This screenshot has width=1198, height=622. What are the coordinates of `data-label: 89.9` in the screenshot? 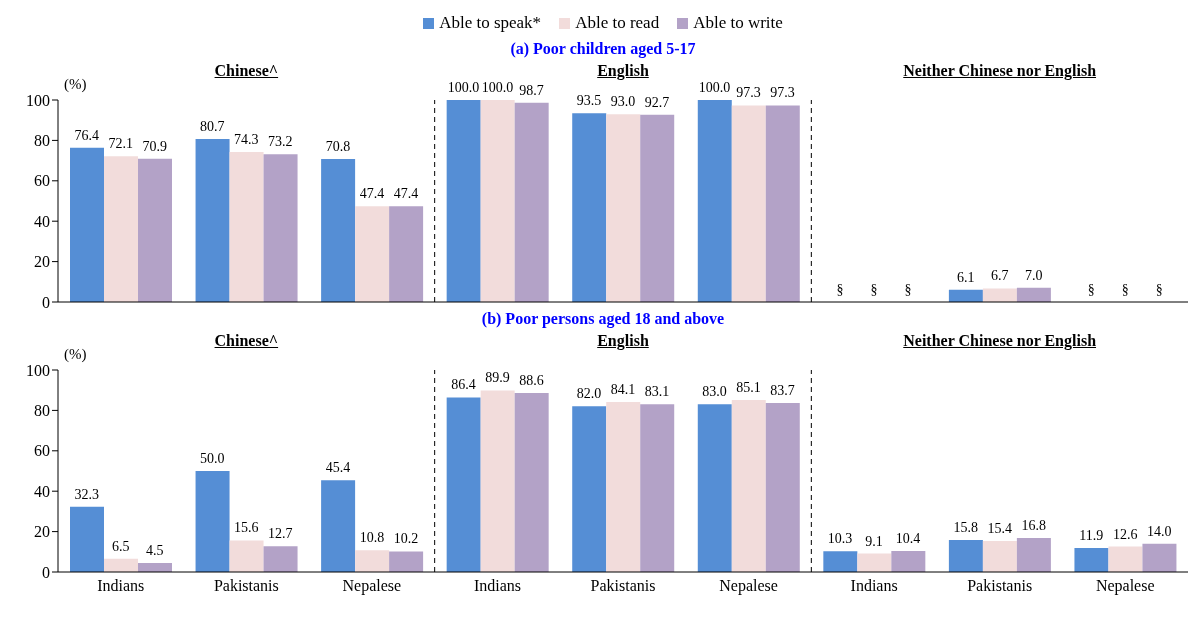 It's located at (497, 378).